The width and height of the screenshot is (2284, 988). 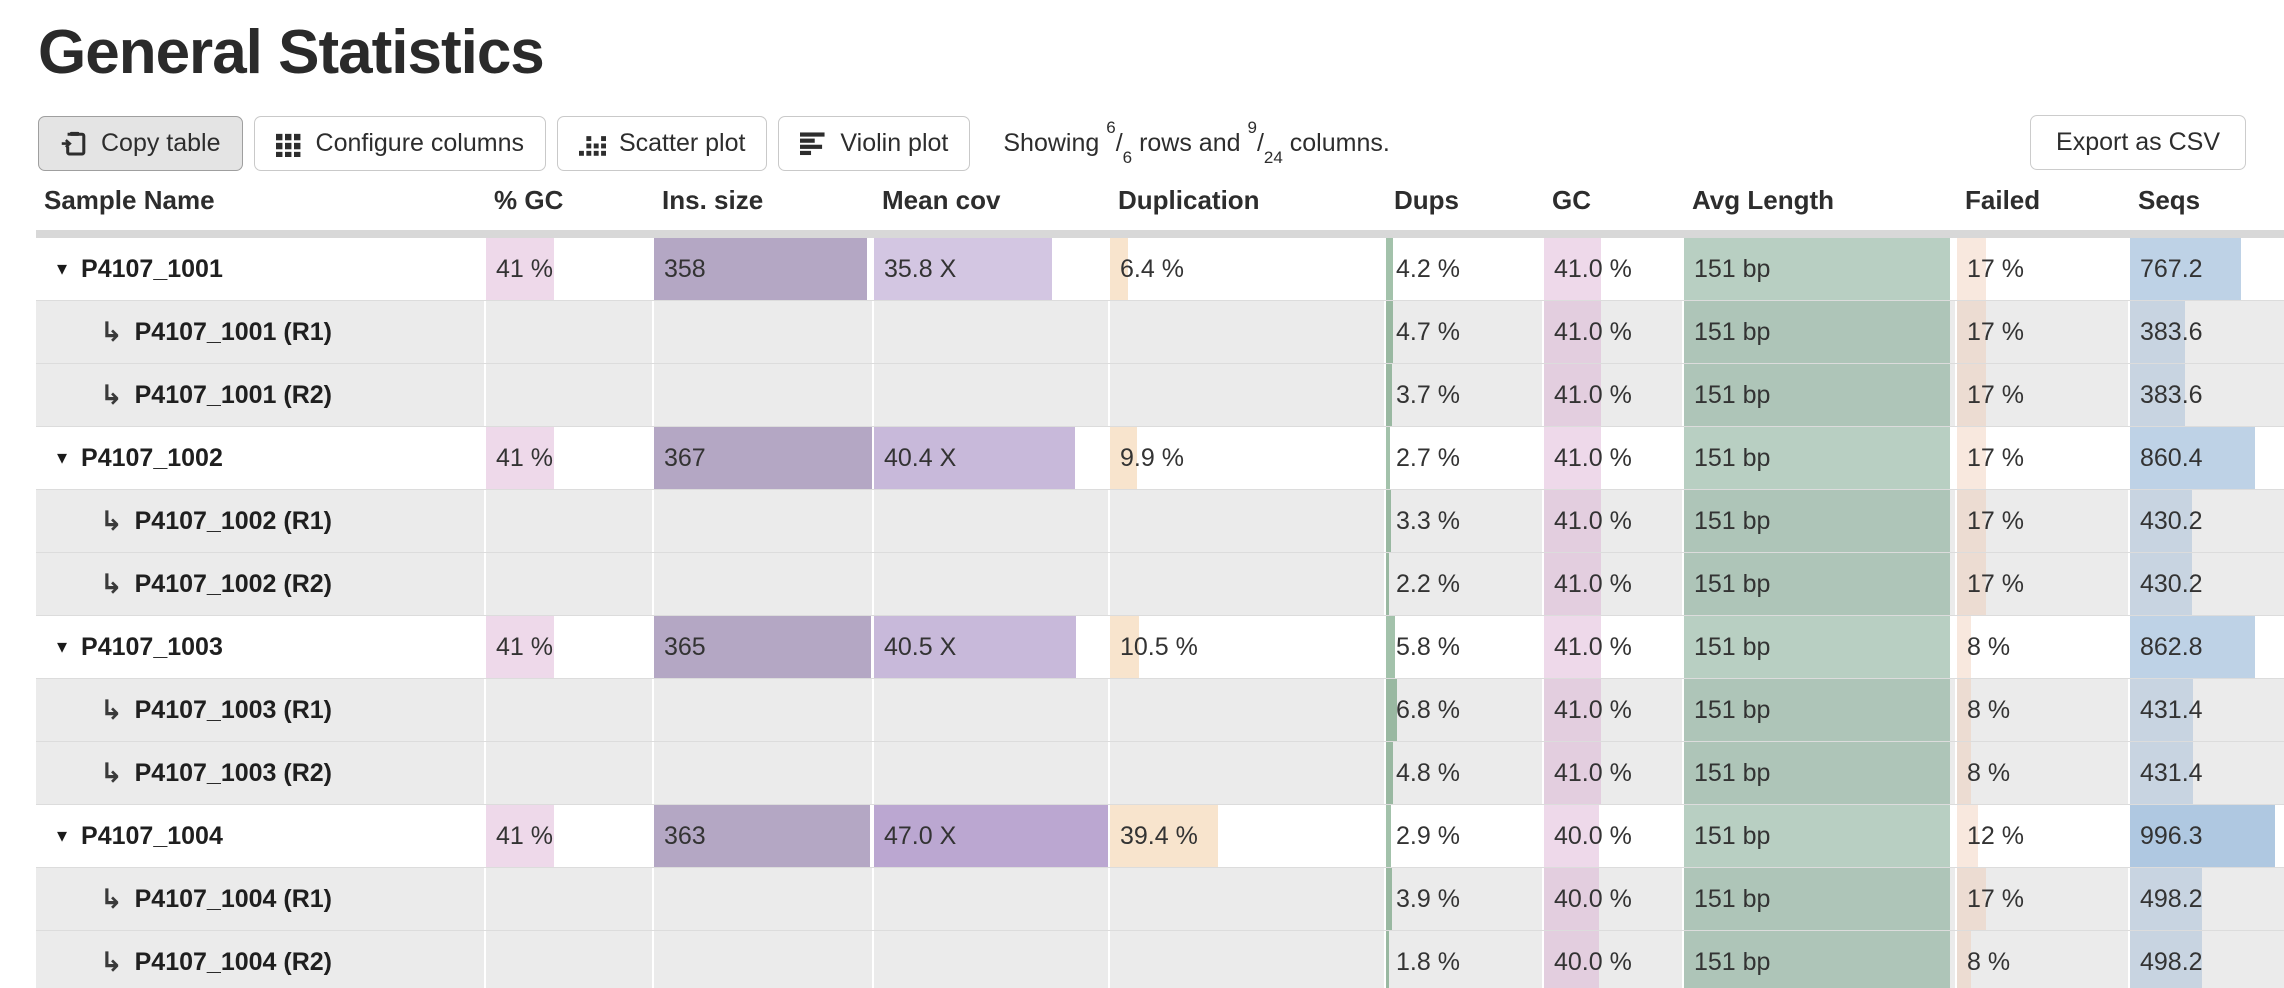 I want to click on violin-plot-button: Violin plot, so click(x=874, y=143).